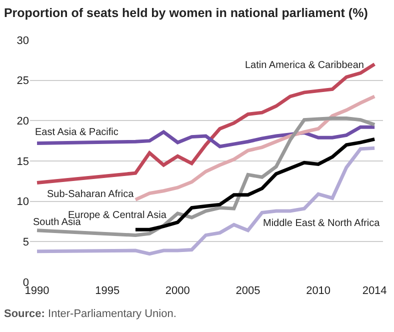  Describe the element at coordinates (22, 81) in the screenshot. I see `y-tick-label: 25` at that location.